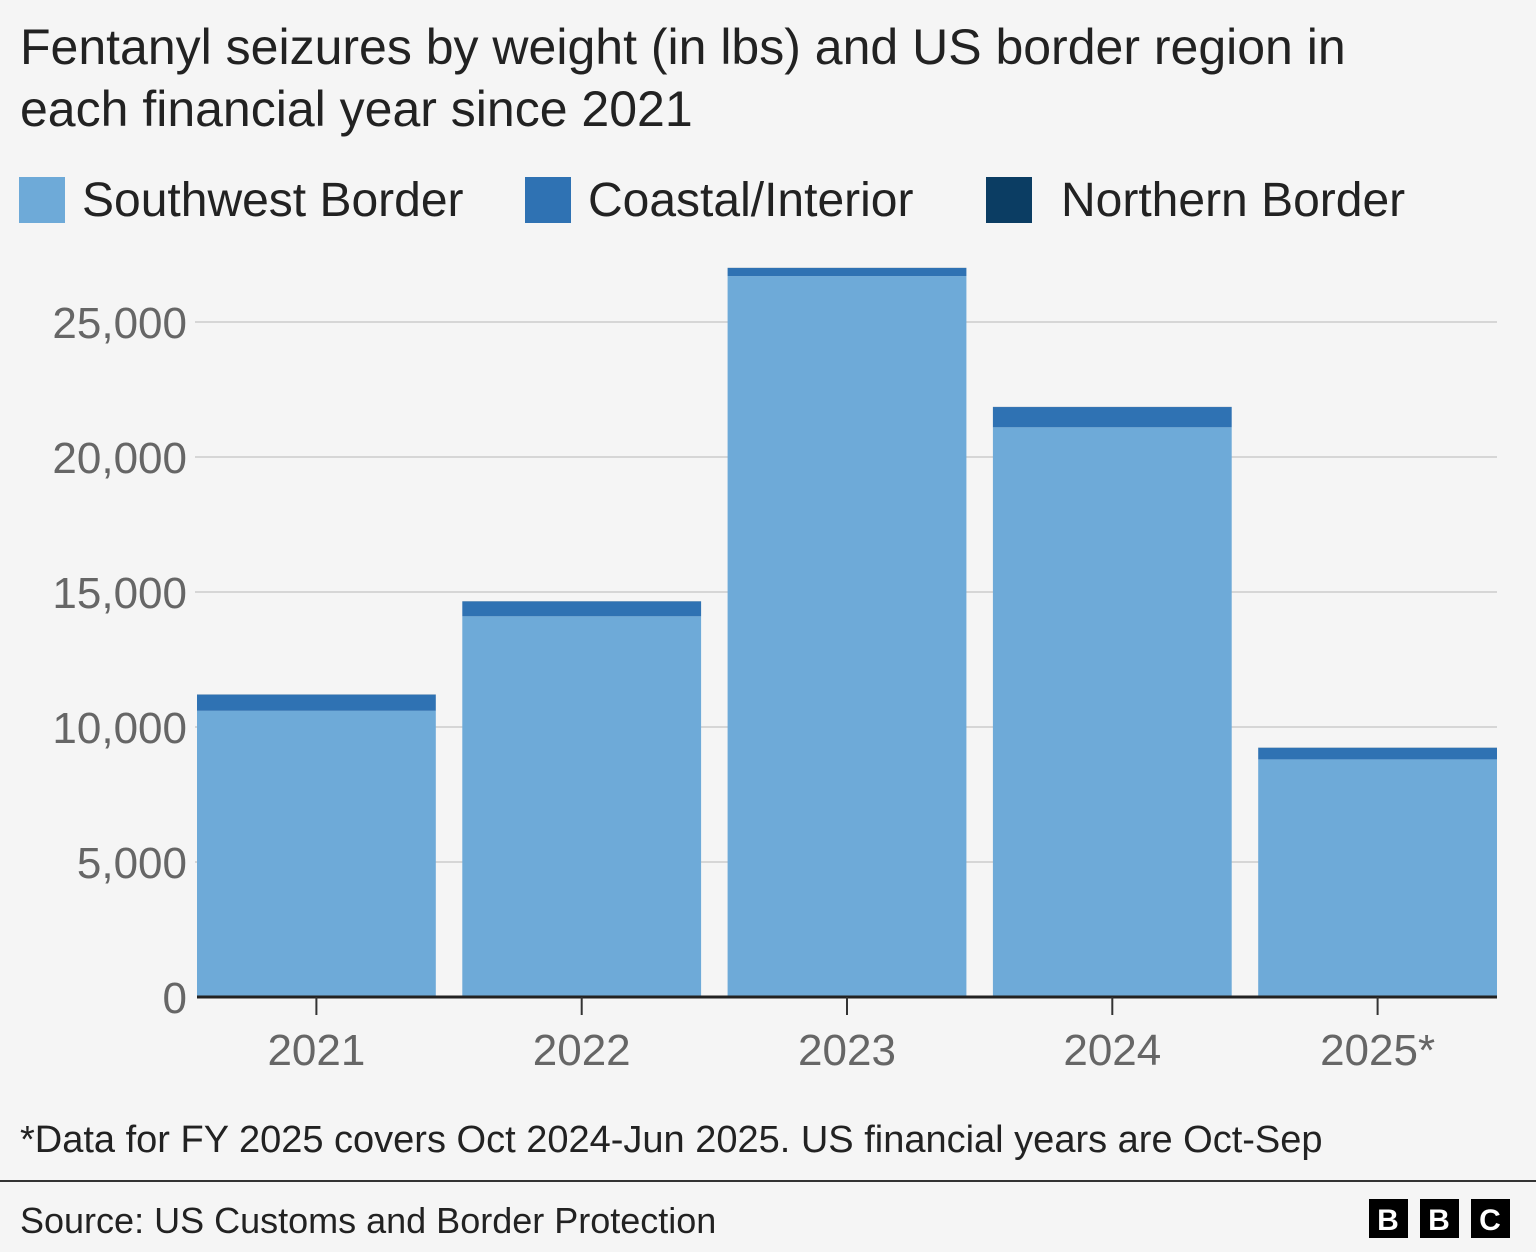 This screenshot has height=1252, width=1536. What do you see at coordinates (119, 593) in the screenshot?
I see `y-tick-label: 15,000` at bounding box center [119, 593].